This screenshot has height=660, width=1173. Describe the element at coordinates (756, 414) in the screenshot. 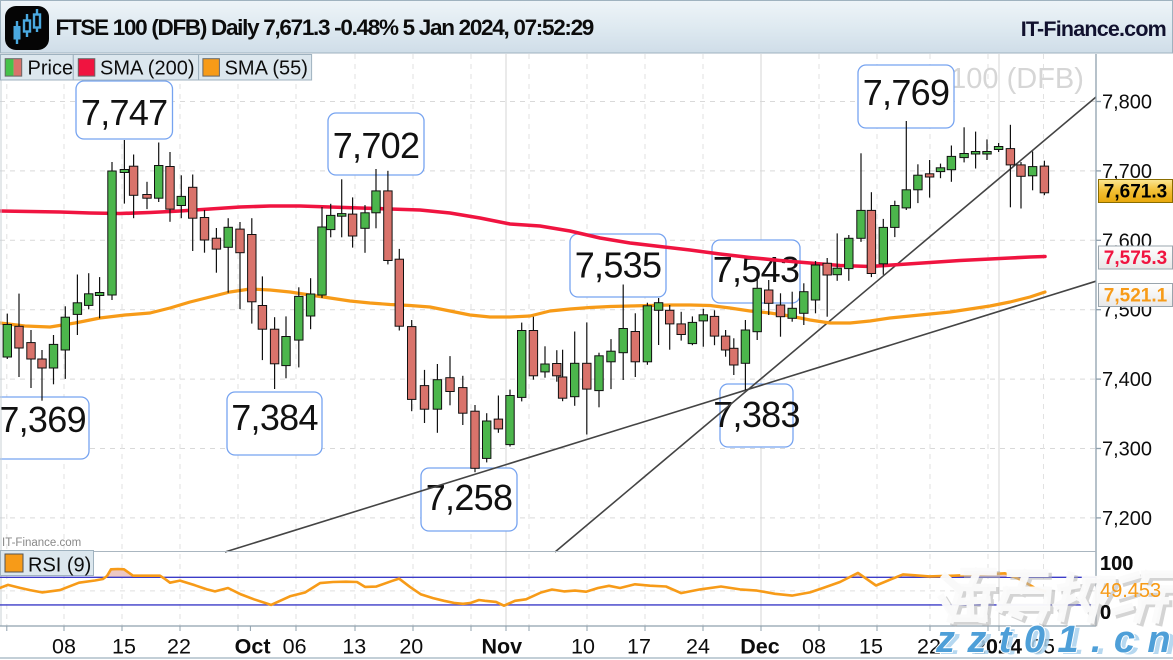

I see `svg-text: 7,383` at that location.